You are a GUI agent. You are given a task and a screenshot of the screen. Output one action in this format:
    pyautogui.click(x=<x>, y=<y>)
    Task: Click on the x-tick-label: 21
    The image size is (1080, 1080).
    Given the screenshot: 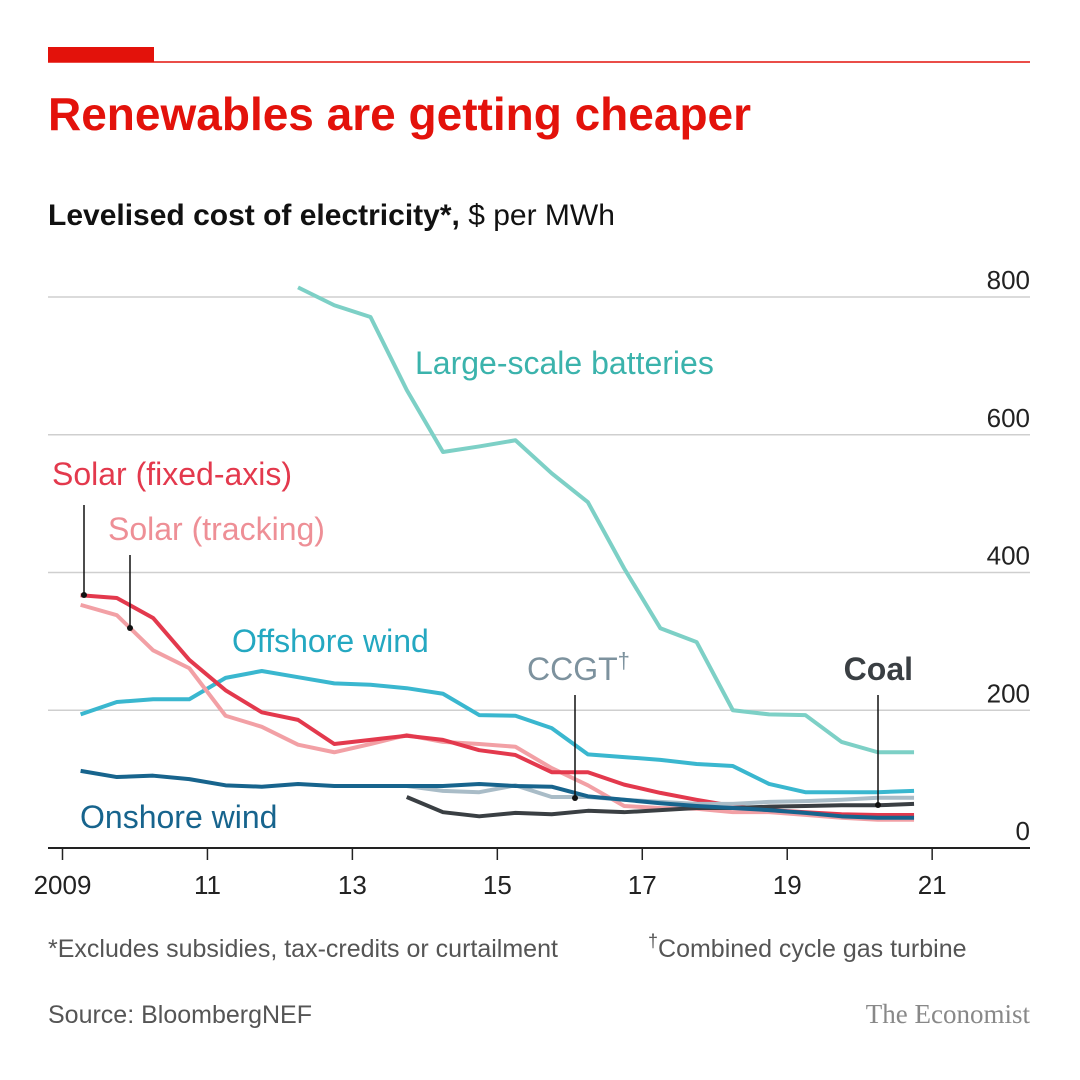 What is the action you would take?
    pyautogui.click(x=932, y=885)
    